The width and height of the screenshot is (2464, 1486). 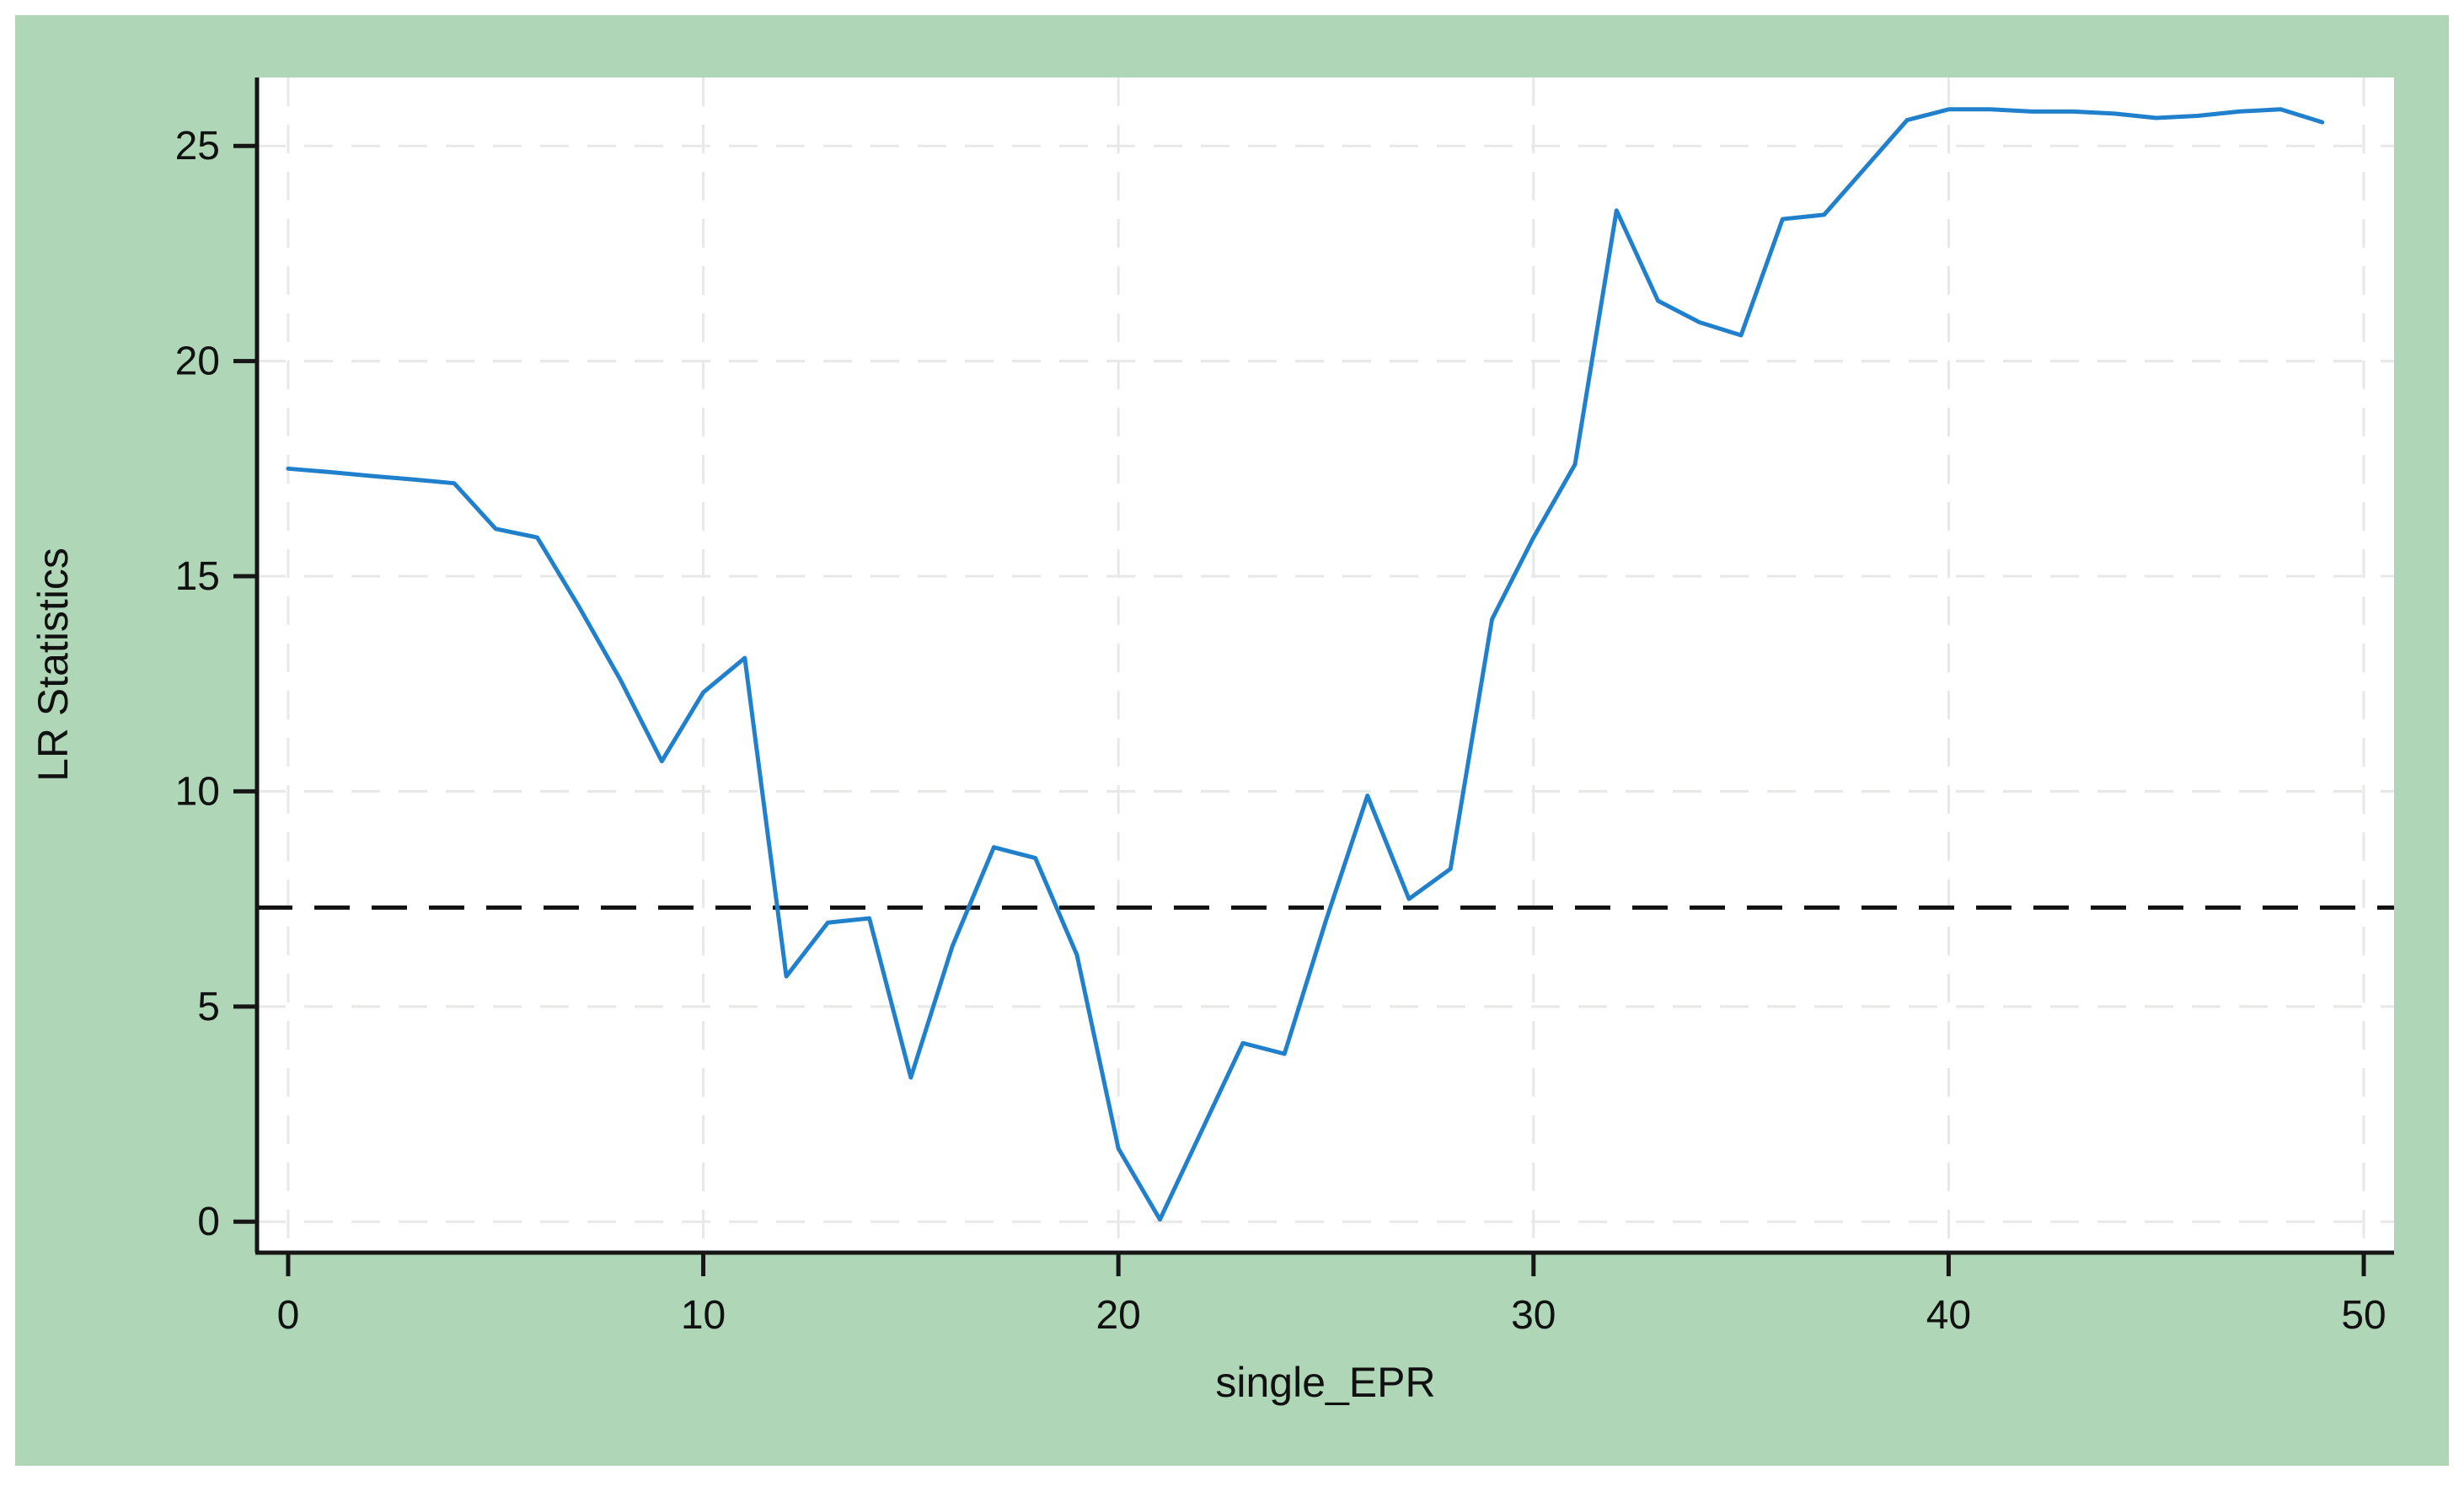 I want to click on x-tick-label: 50, so click(x=2364, y=1315).